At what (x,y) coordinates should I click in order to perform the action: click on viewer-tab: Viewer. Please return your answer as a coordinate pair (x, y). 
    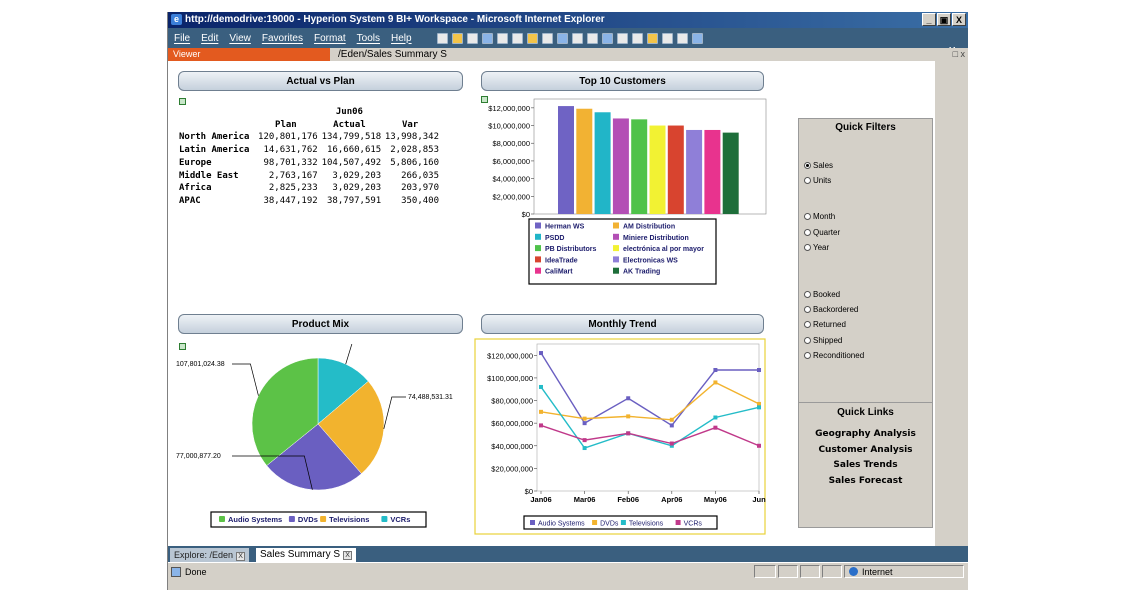
    Looking at the image, I should click on (249, 54).